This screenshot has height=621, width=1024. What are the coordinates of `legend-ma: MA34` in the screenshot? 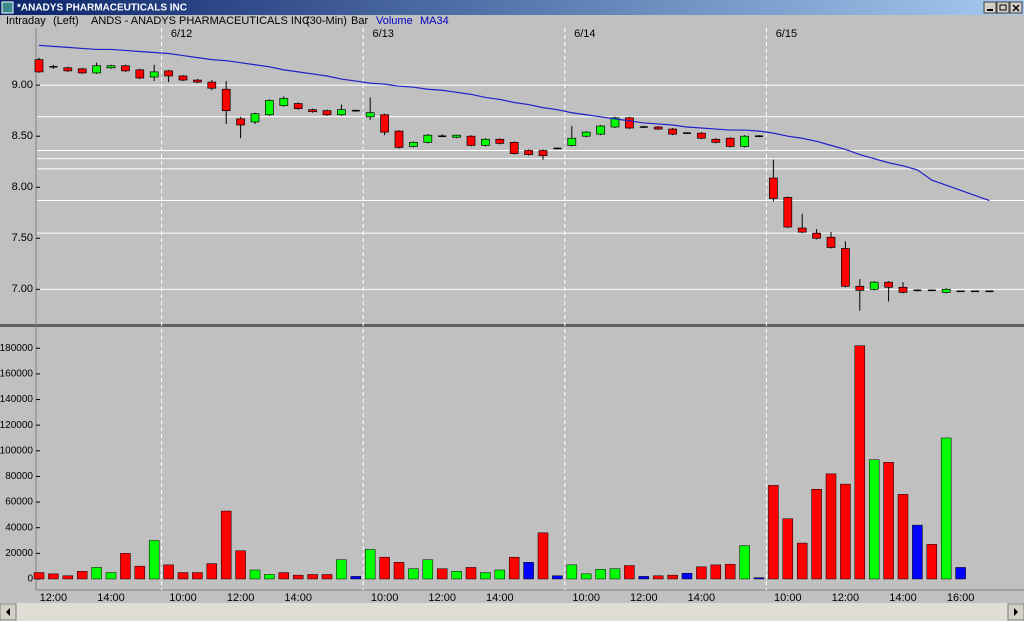 It's located at (434, 21).